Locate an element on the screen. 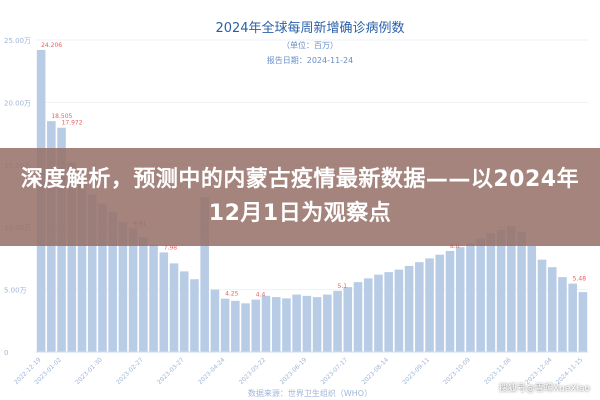 The height and width of the screenshot is (400, 600). x-tick-label: 2023-02-27 is located at coordinates (130, 371).